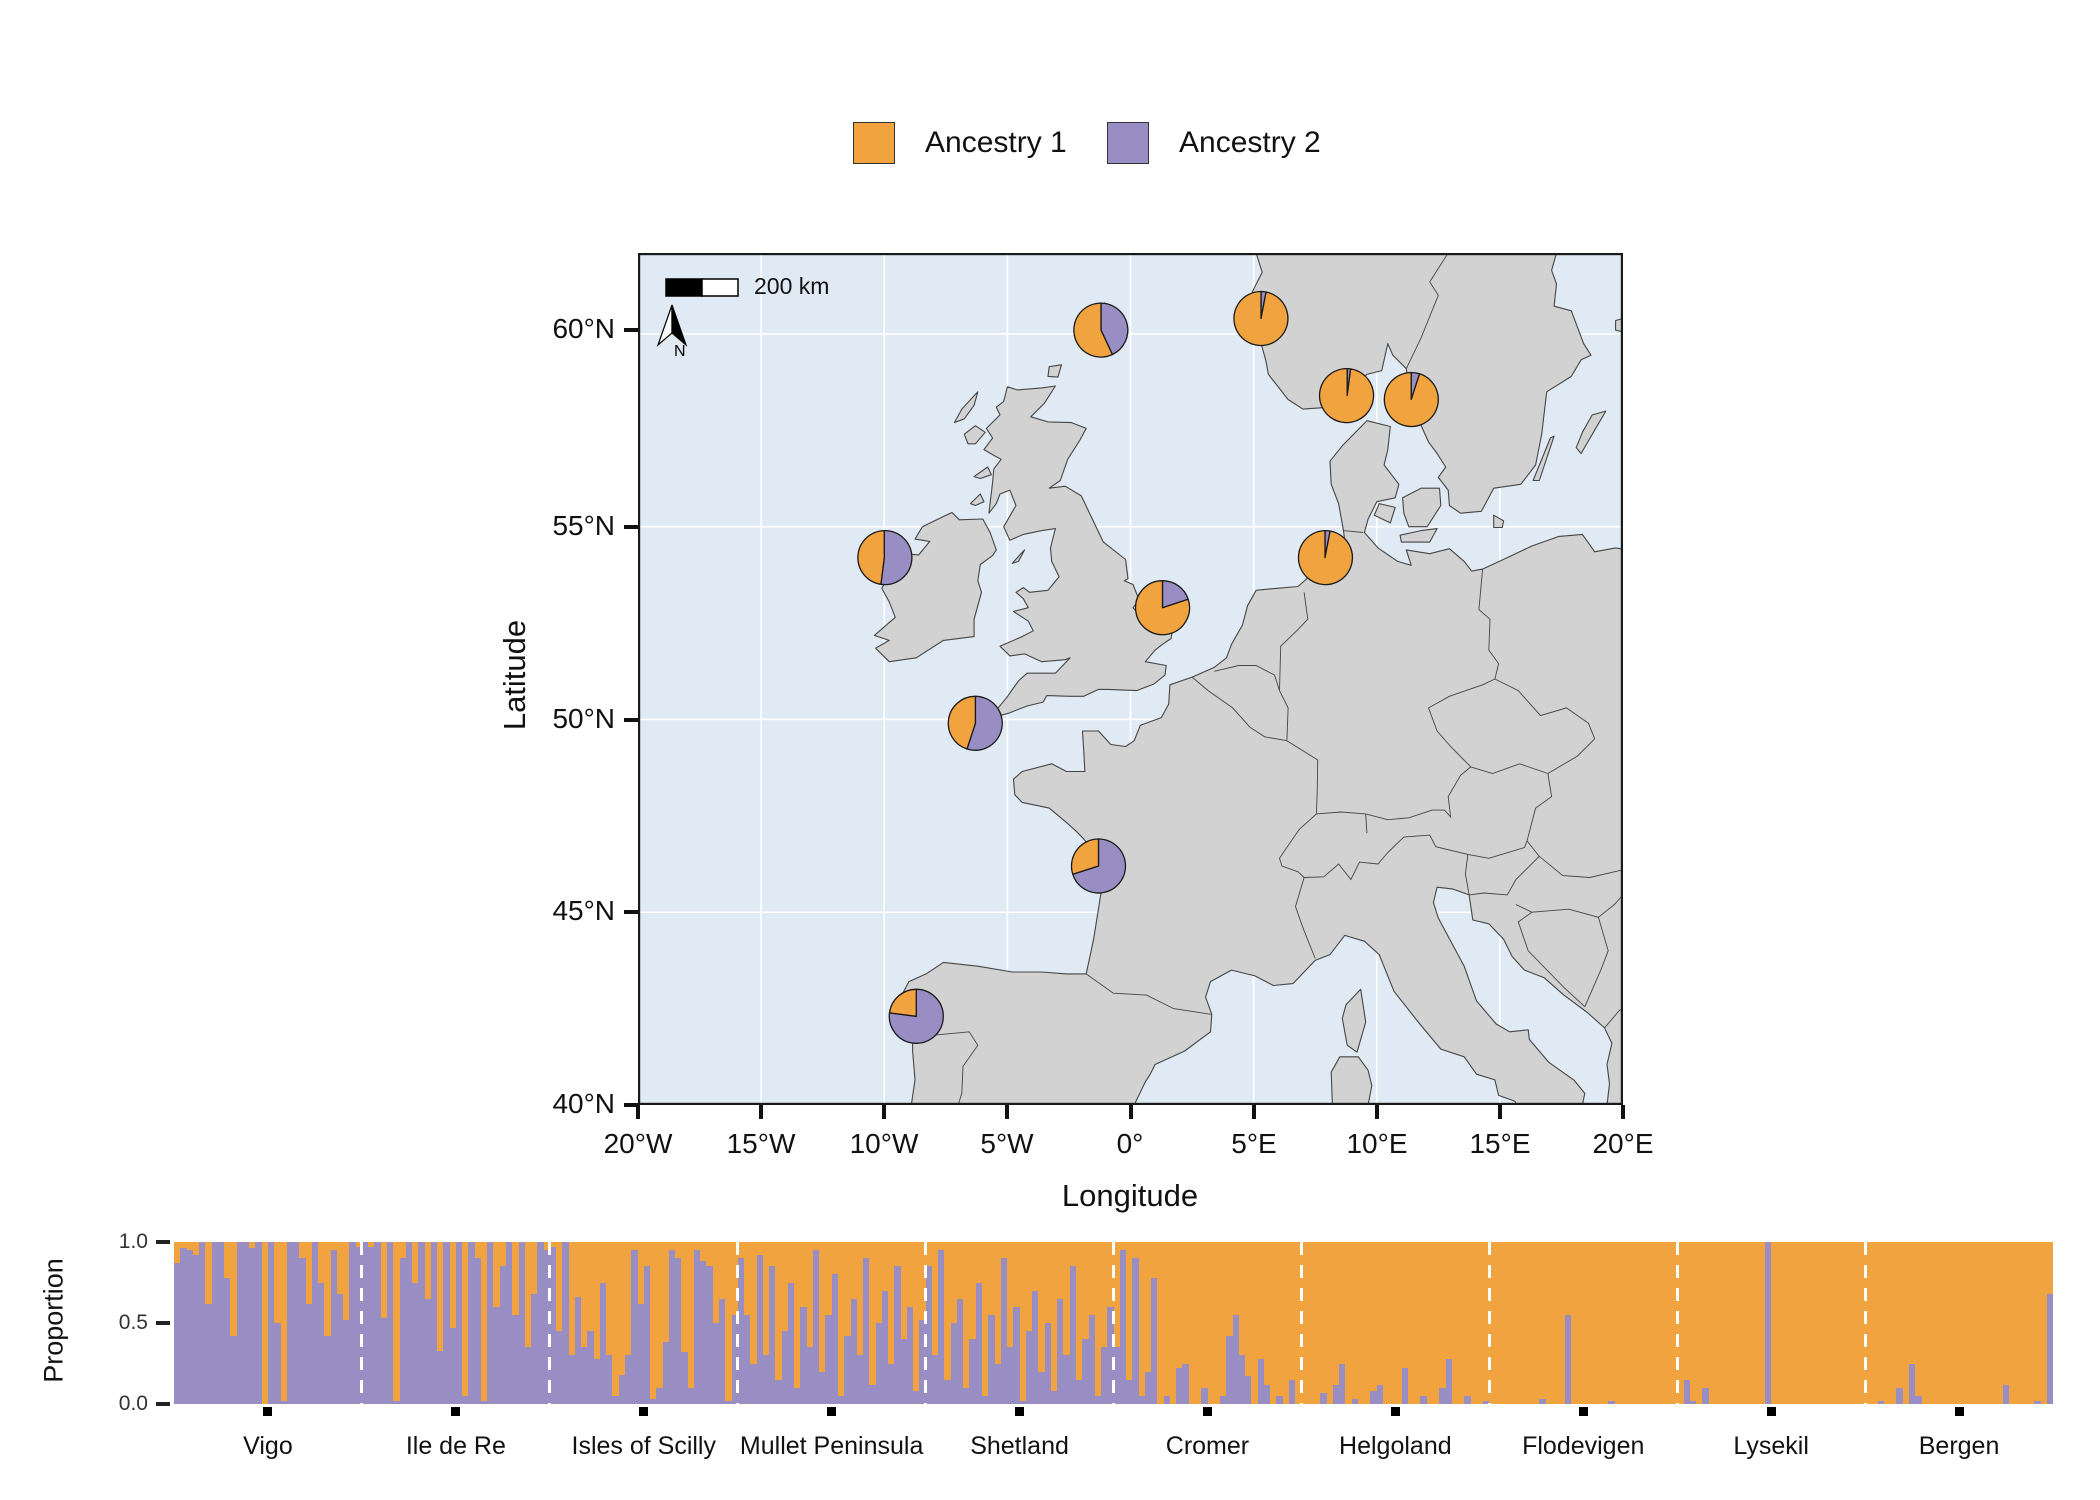 Image resolution: width=2100 pixels, height=1500 pixels. What do you see at coordinates (631, 1105) in the screenshot?
I see `lat-tick-40N` at bounding box center [631, 1105].